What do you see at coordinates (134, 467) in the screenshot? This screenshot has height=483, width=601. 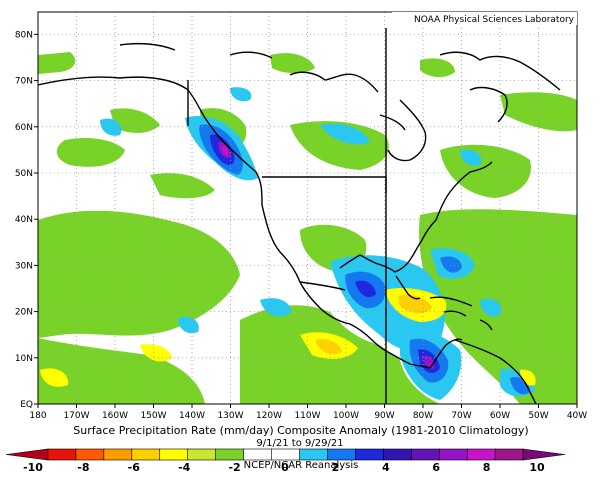 I see `colorbar-label: -6` at bounding box center [134, 467].